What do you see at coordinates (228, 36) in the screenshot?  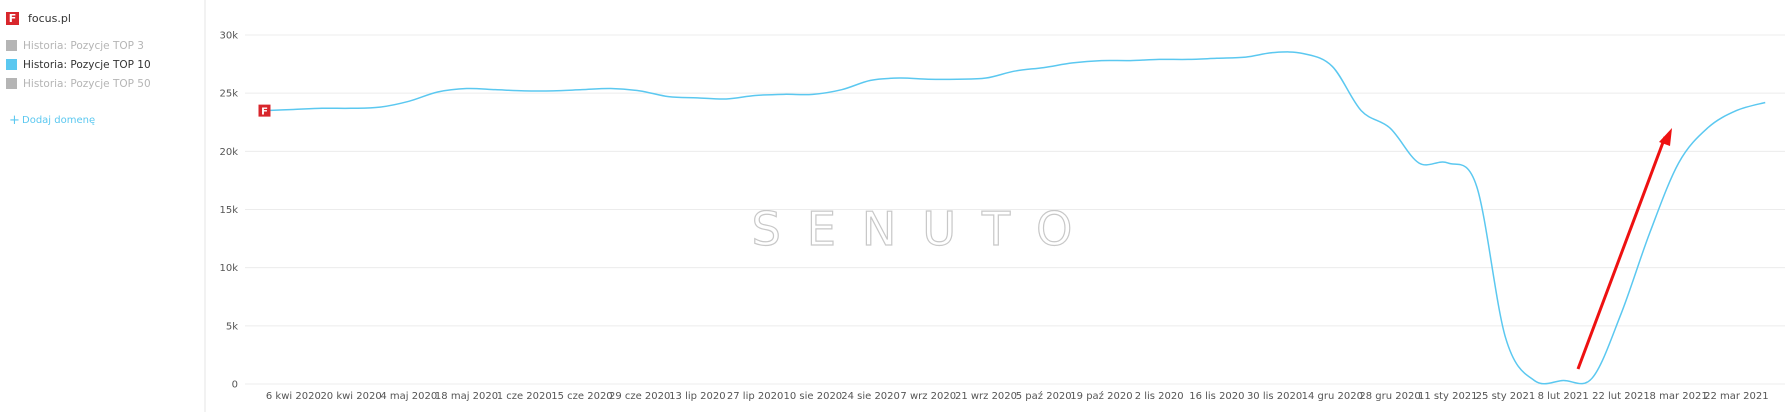 I see `y-tick-label: 30k` at bounding box center [228, 36].